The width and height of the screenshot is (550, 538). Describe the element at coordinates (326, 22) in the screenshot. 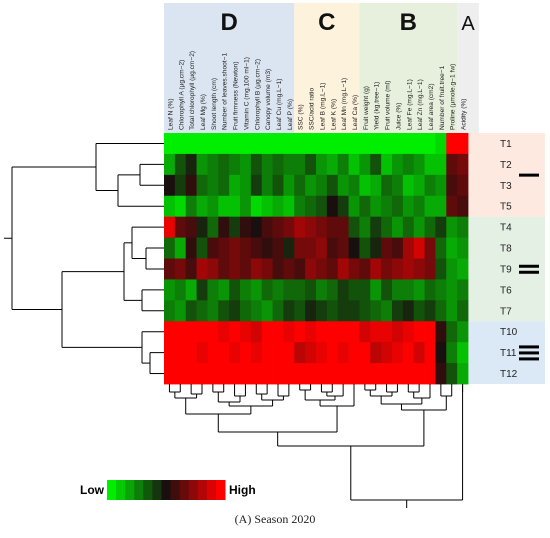

I see `group-label-C: C` at that location.